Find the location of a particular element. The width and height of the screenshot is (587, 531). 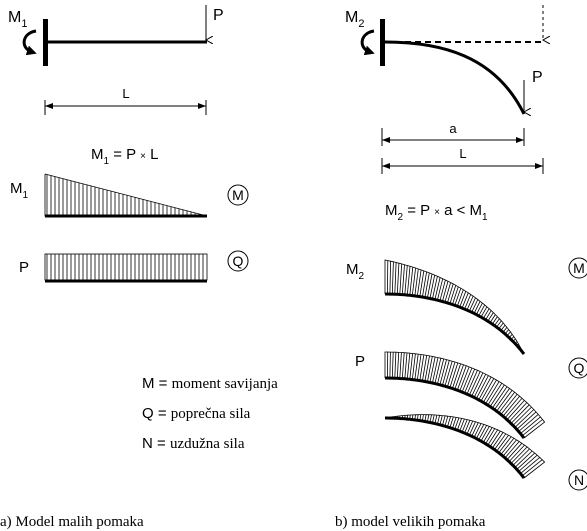

right-shear-diagram-label: P is located at coordinates (360, 361).